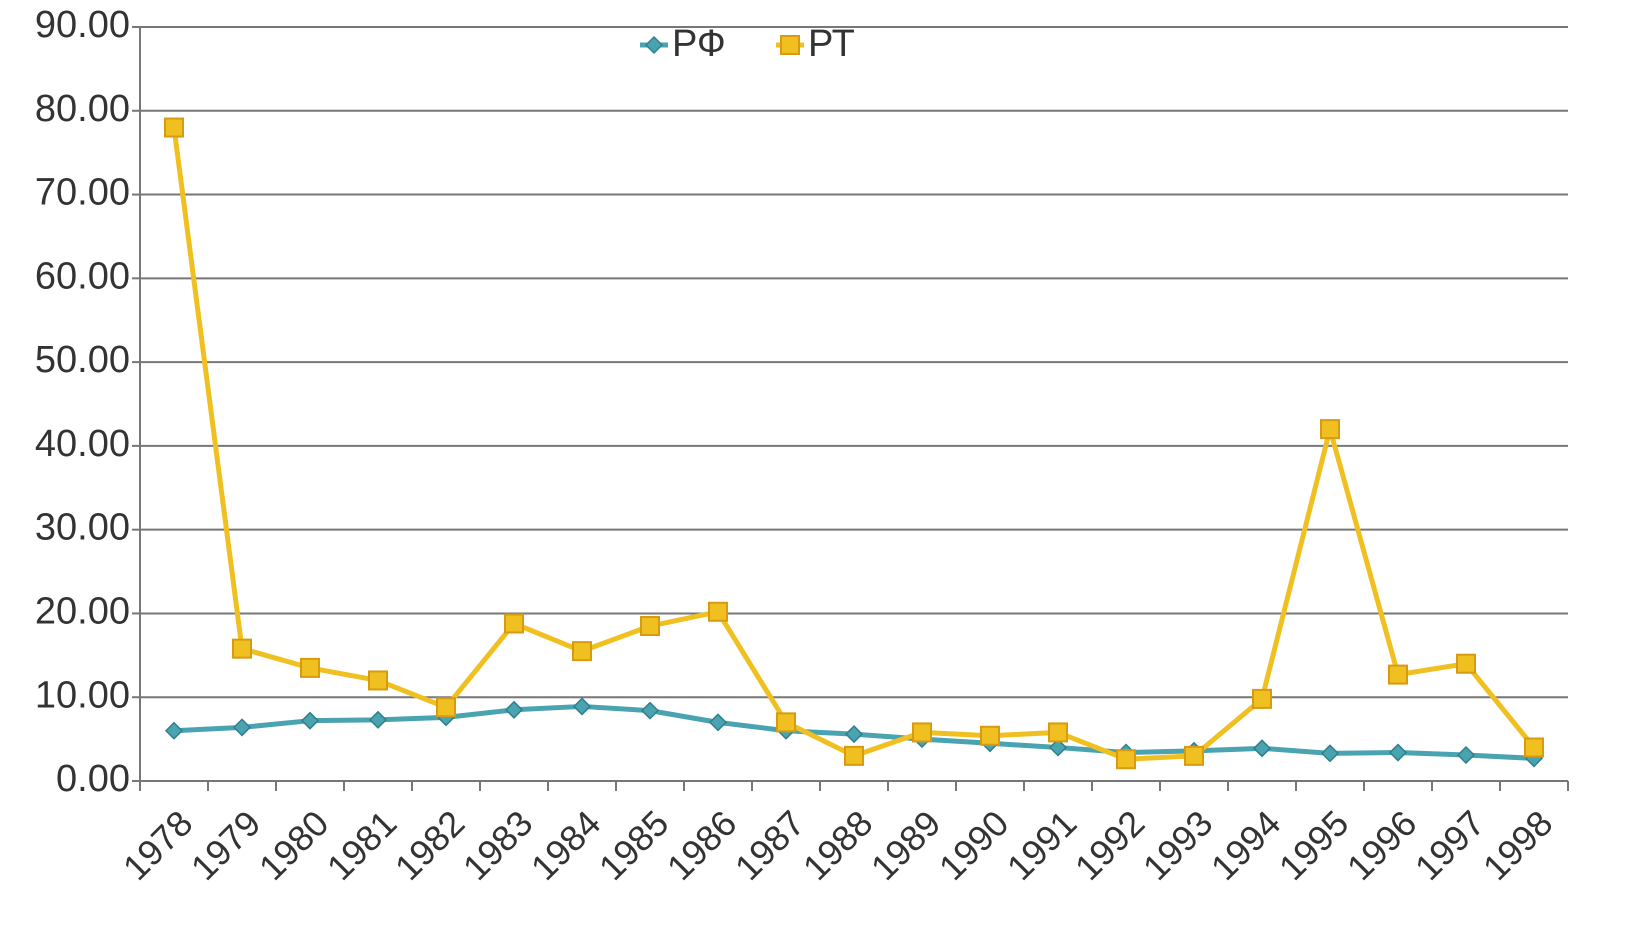  Describe the element at coordinates (82, 444) in the screenshot. I see `y-tick-label: 40.00` at that location.